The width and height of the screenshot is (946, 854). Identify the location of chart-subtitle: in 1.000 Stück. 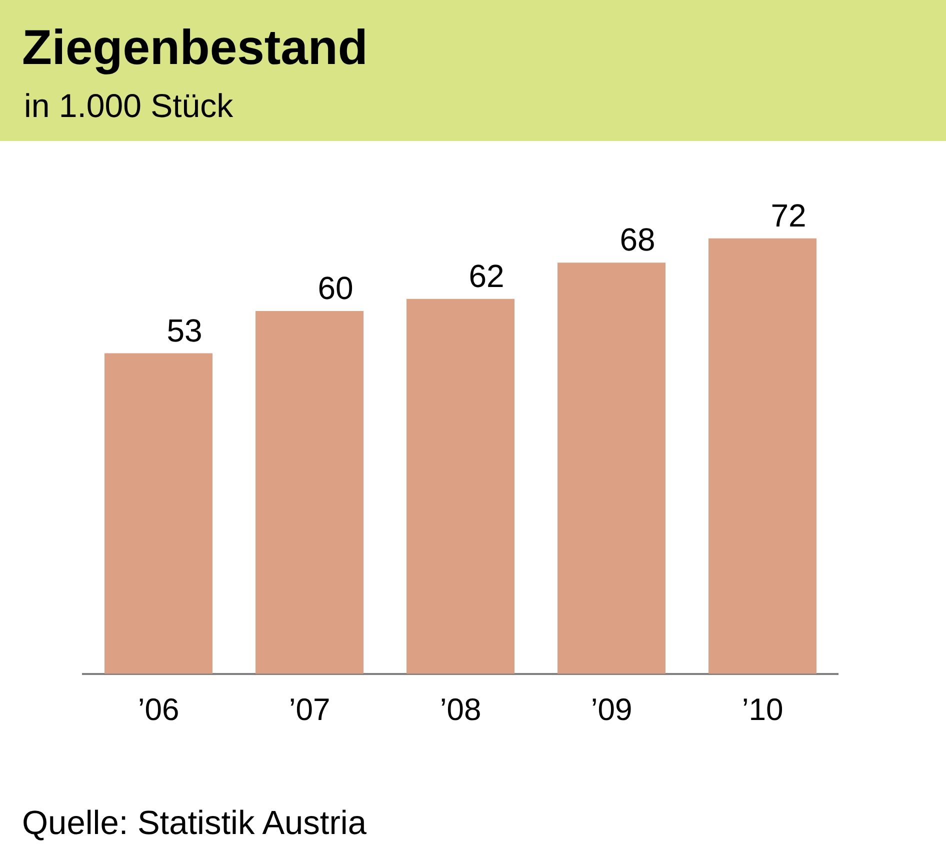
(129, 105).